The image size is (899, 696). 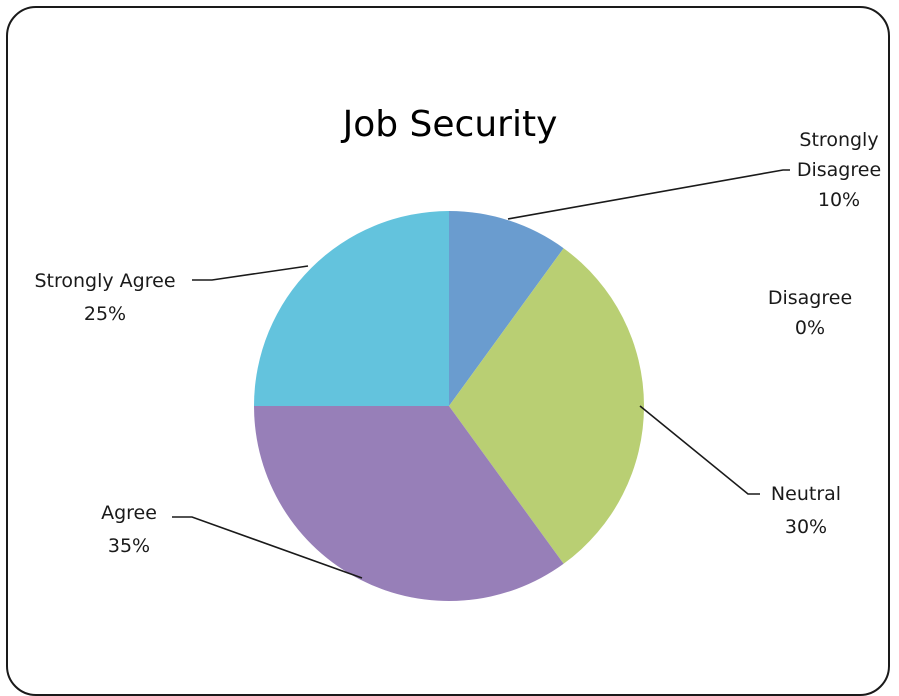 What do you see at coordinates (810, 313) in the screenshot?
I see `label-disagree: Disagree 0%` at bounding box center [810, 313].